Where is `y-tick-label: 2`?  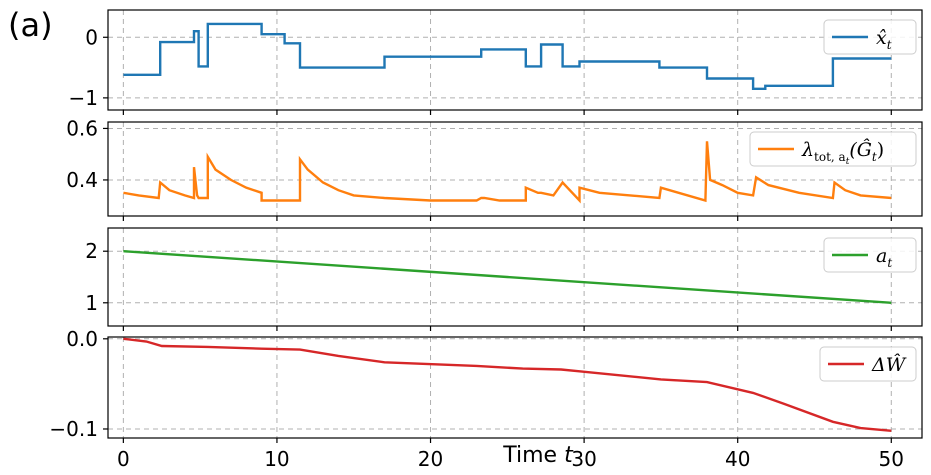 y-tick-label: 2 is located at coordinates (91, 251).